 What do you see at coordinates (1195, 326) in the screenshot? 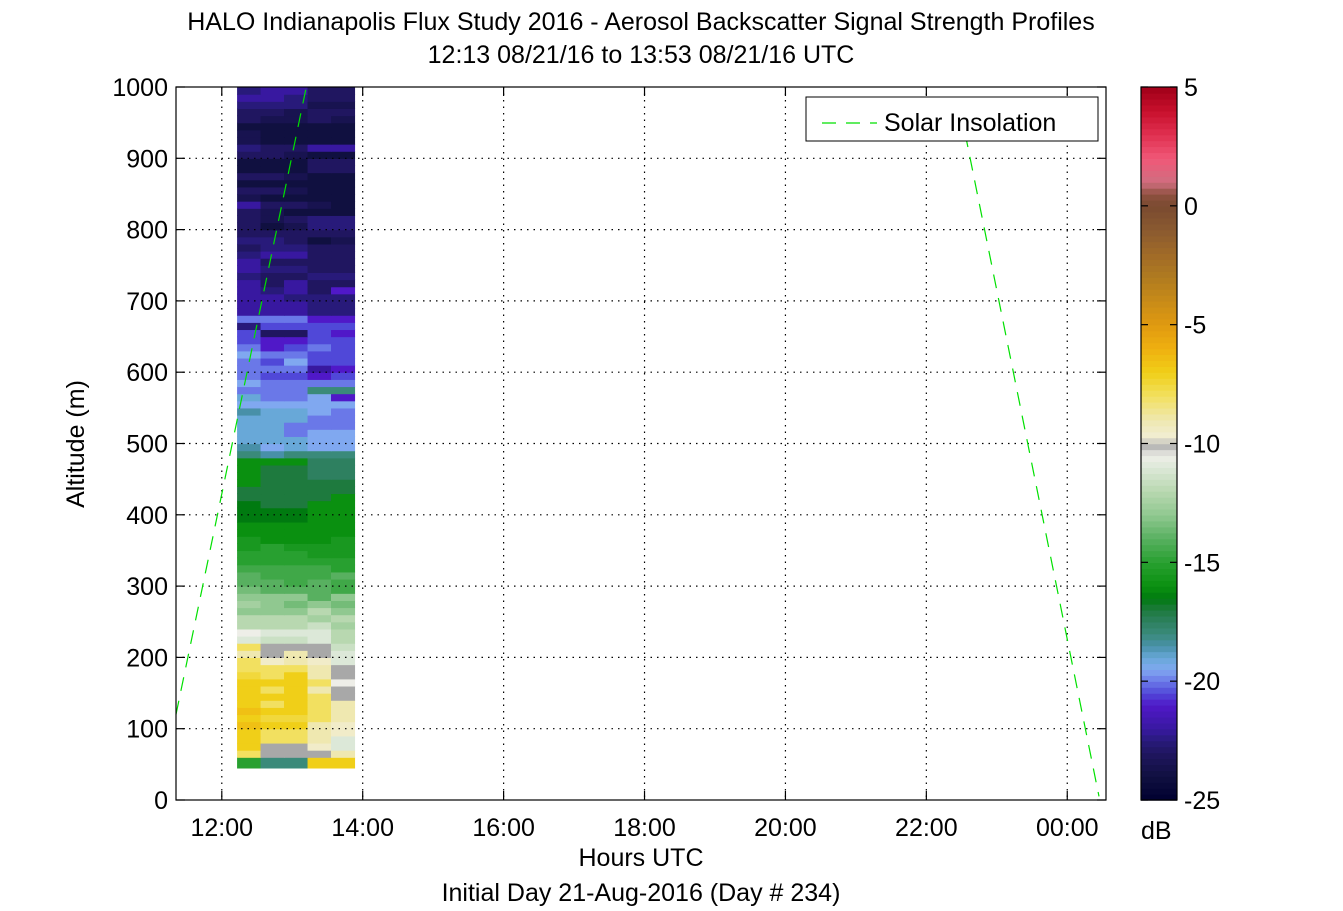
I see `colorbar-tick-label: -5` at bounding box center [1195, 326].